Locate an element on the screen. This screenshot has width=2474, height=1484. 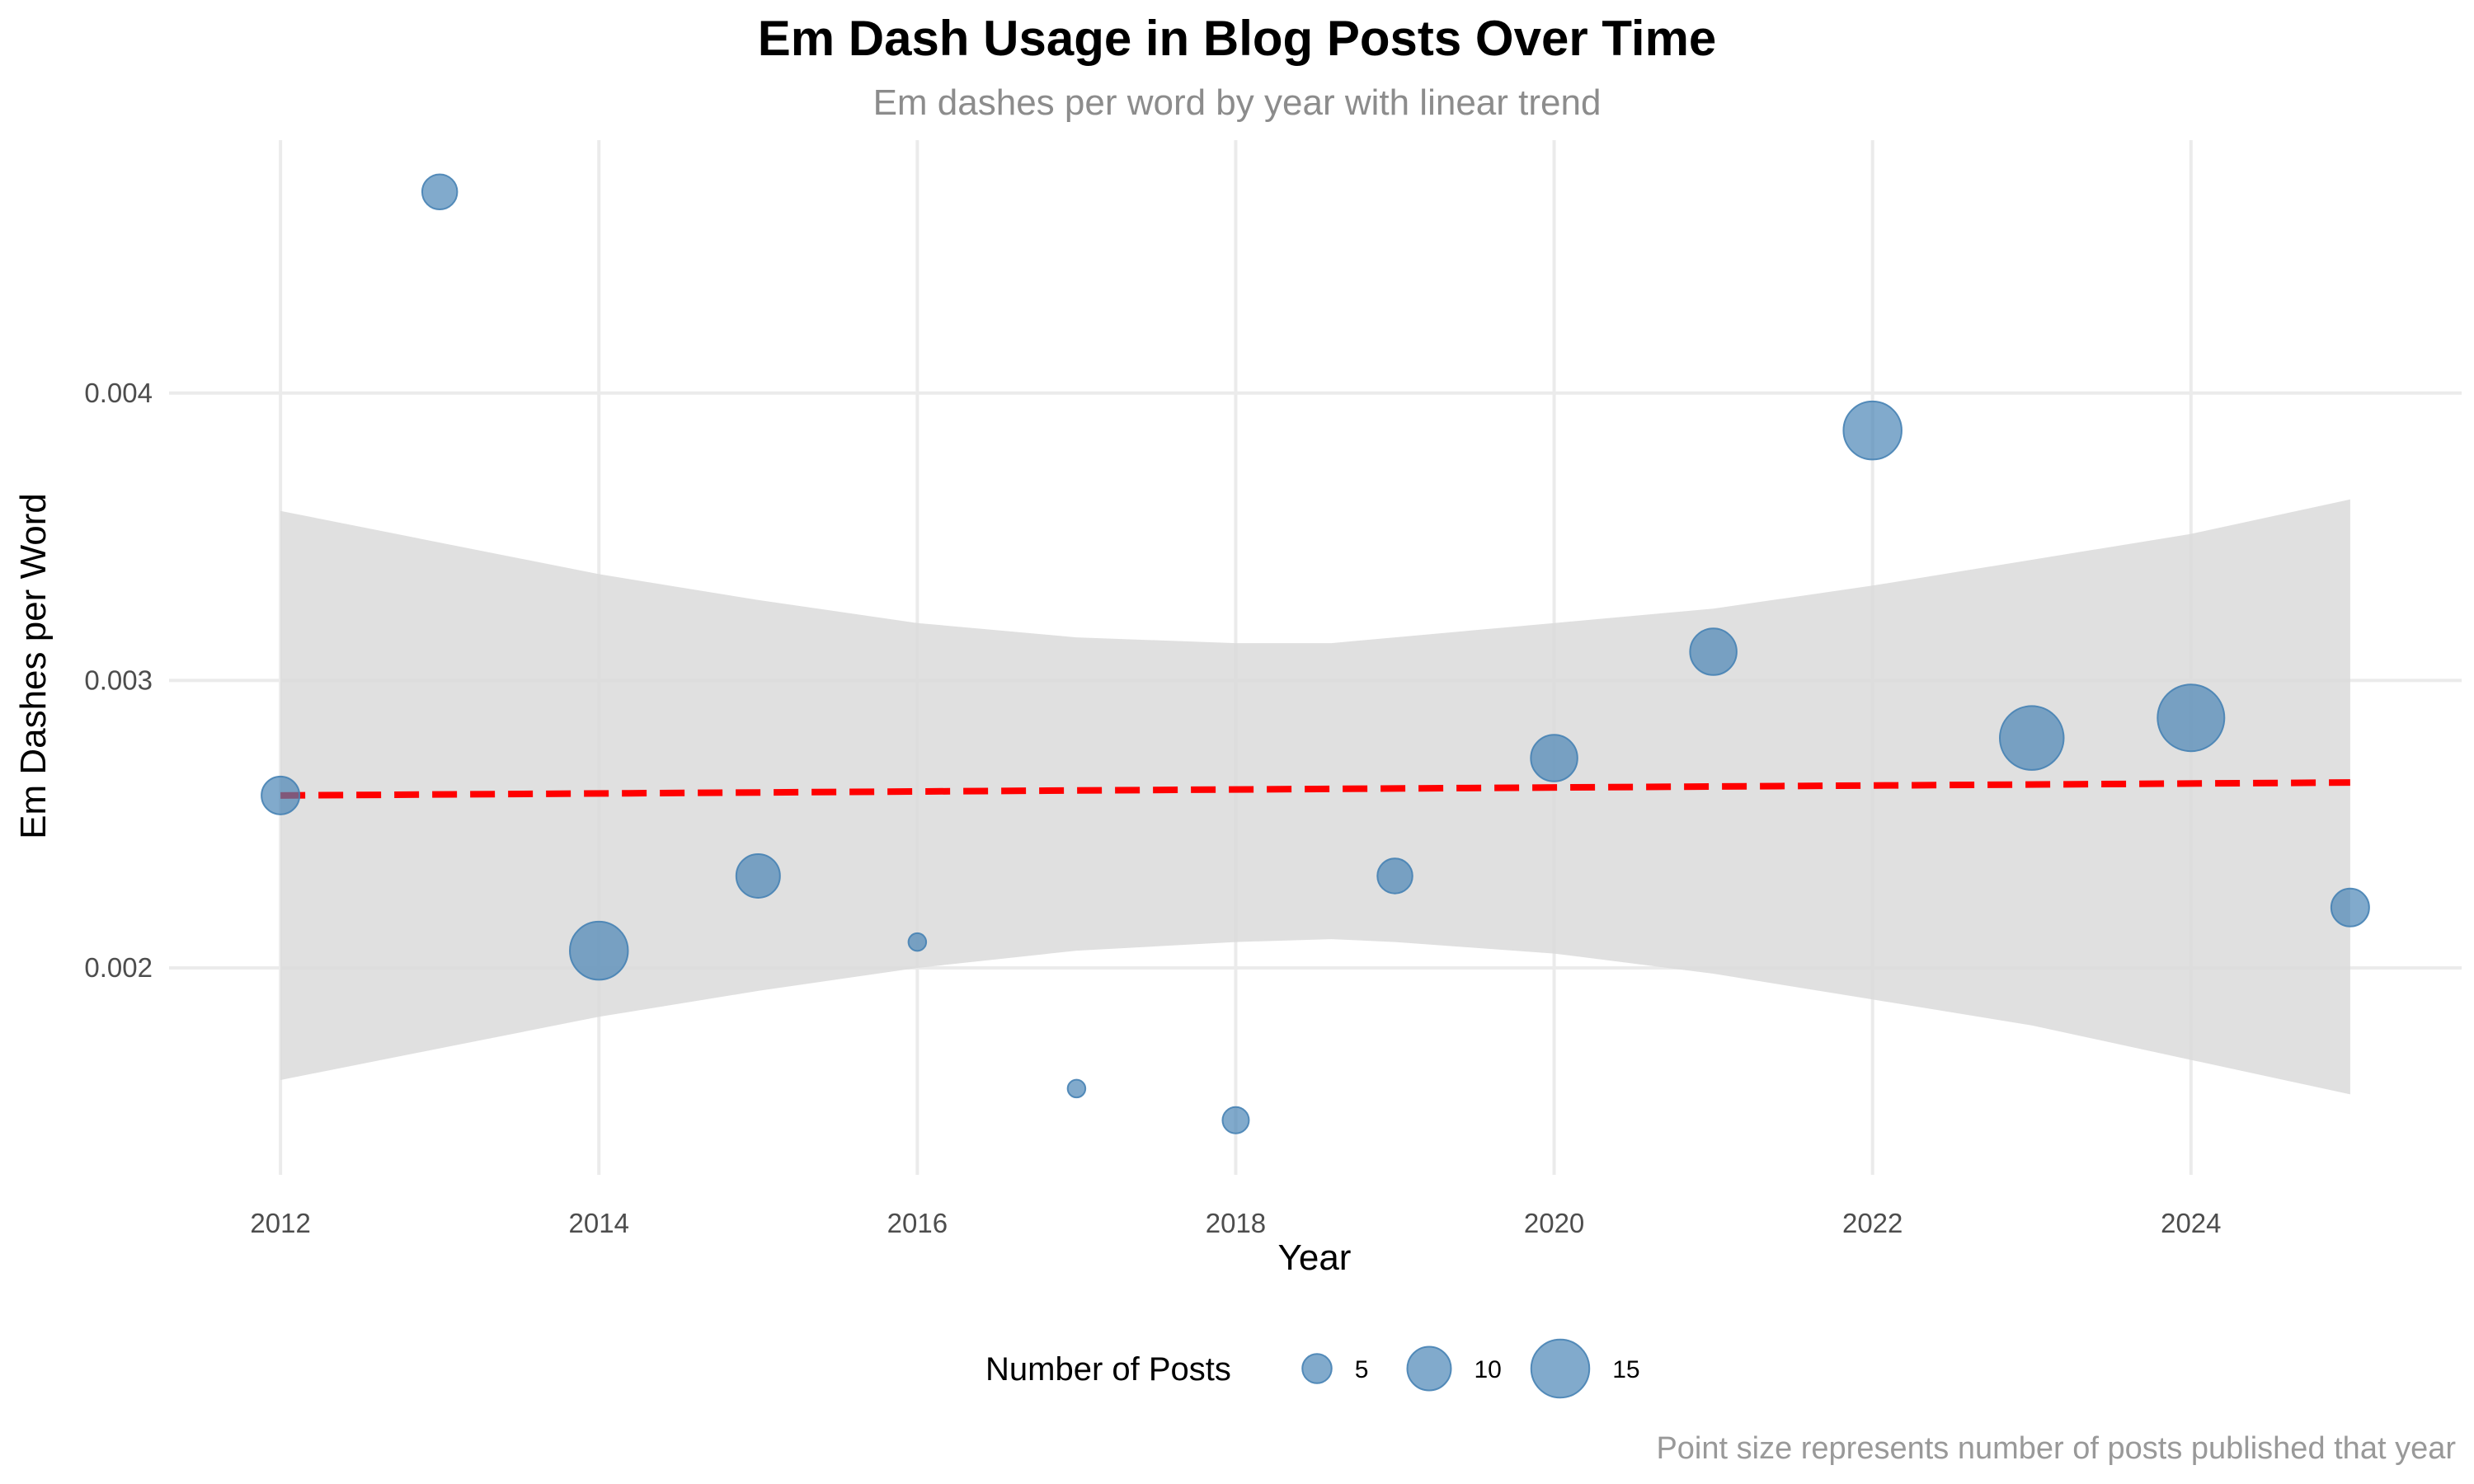
x-tick-label: 2018 is located at coordinates (1236, 1223).